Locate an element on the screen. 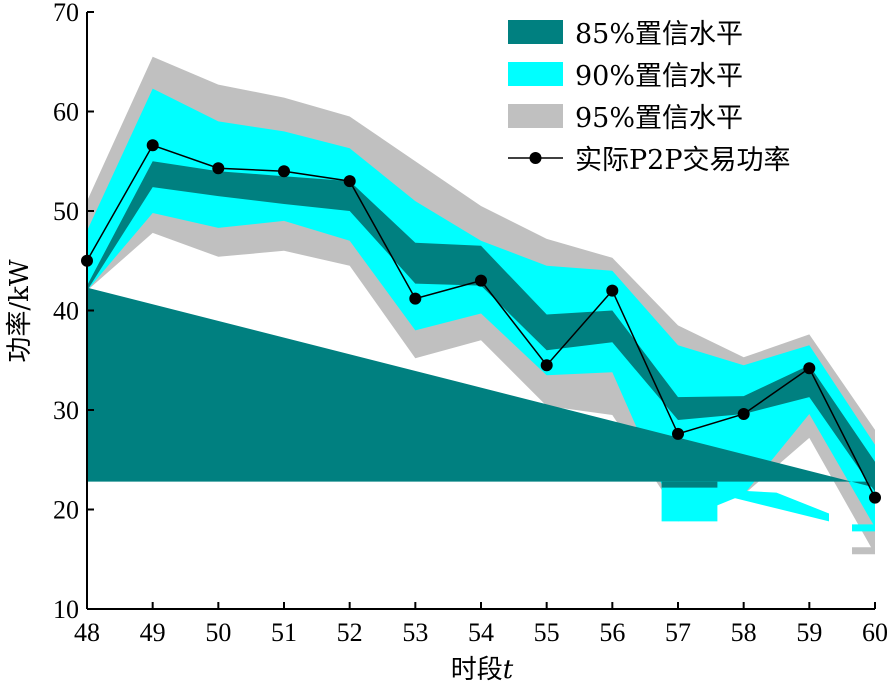 The height and width of the screenshot is (687, 891). x-tick-label-60: 60 is located at coordinates (875, 632).